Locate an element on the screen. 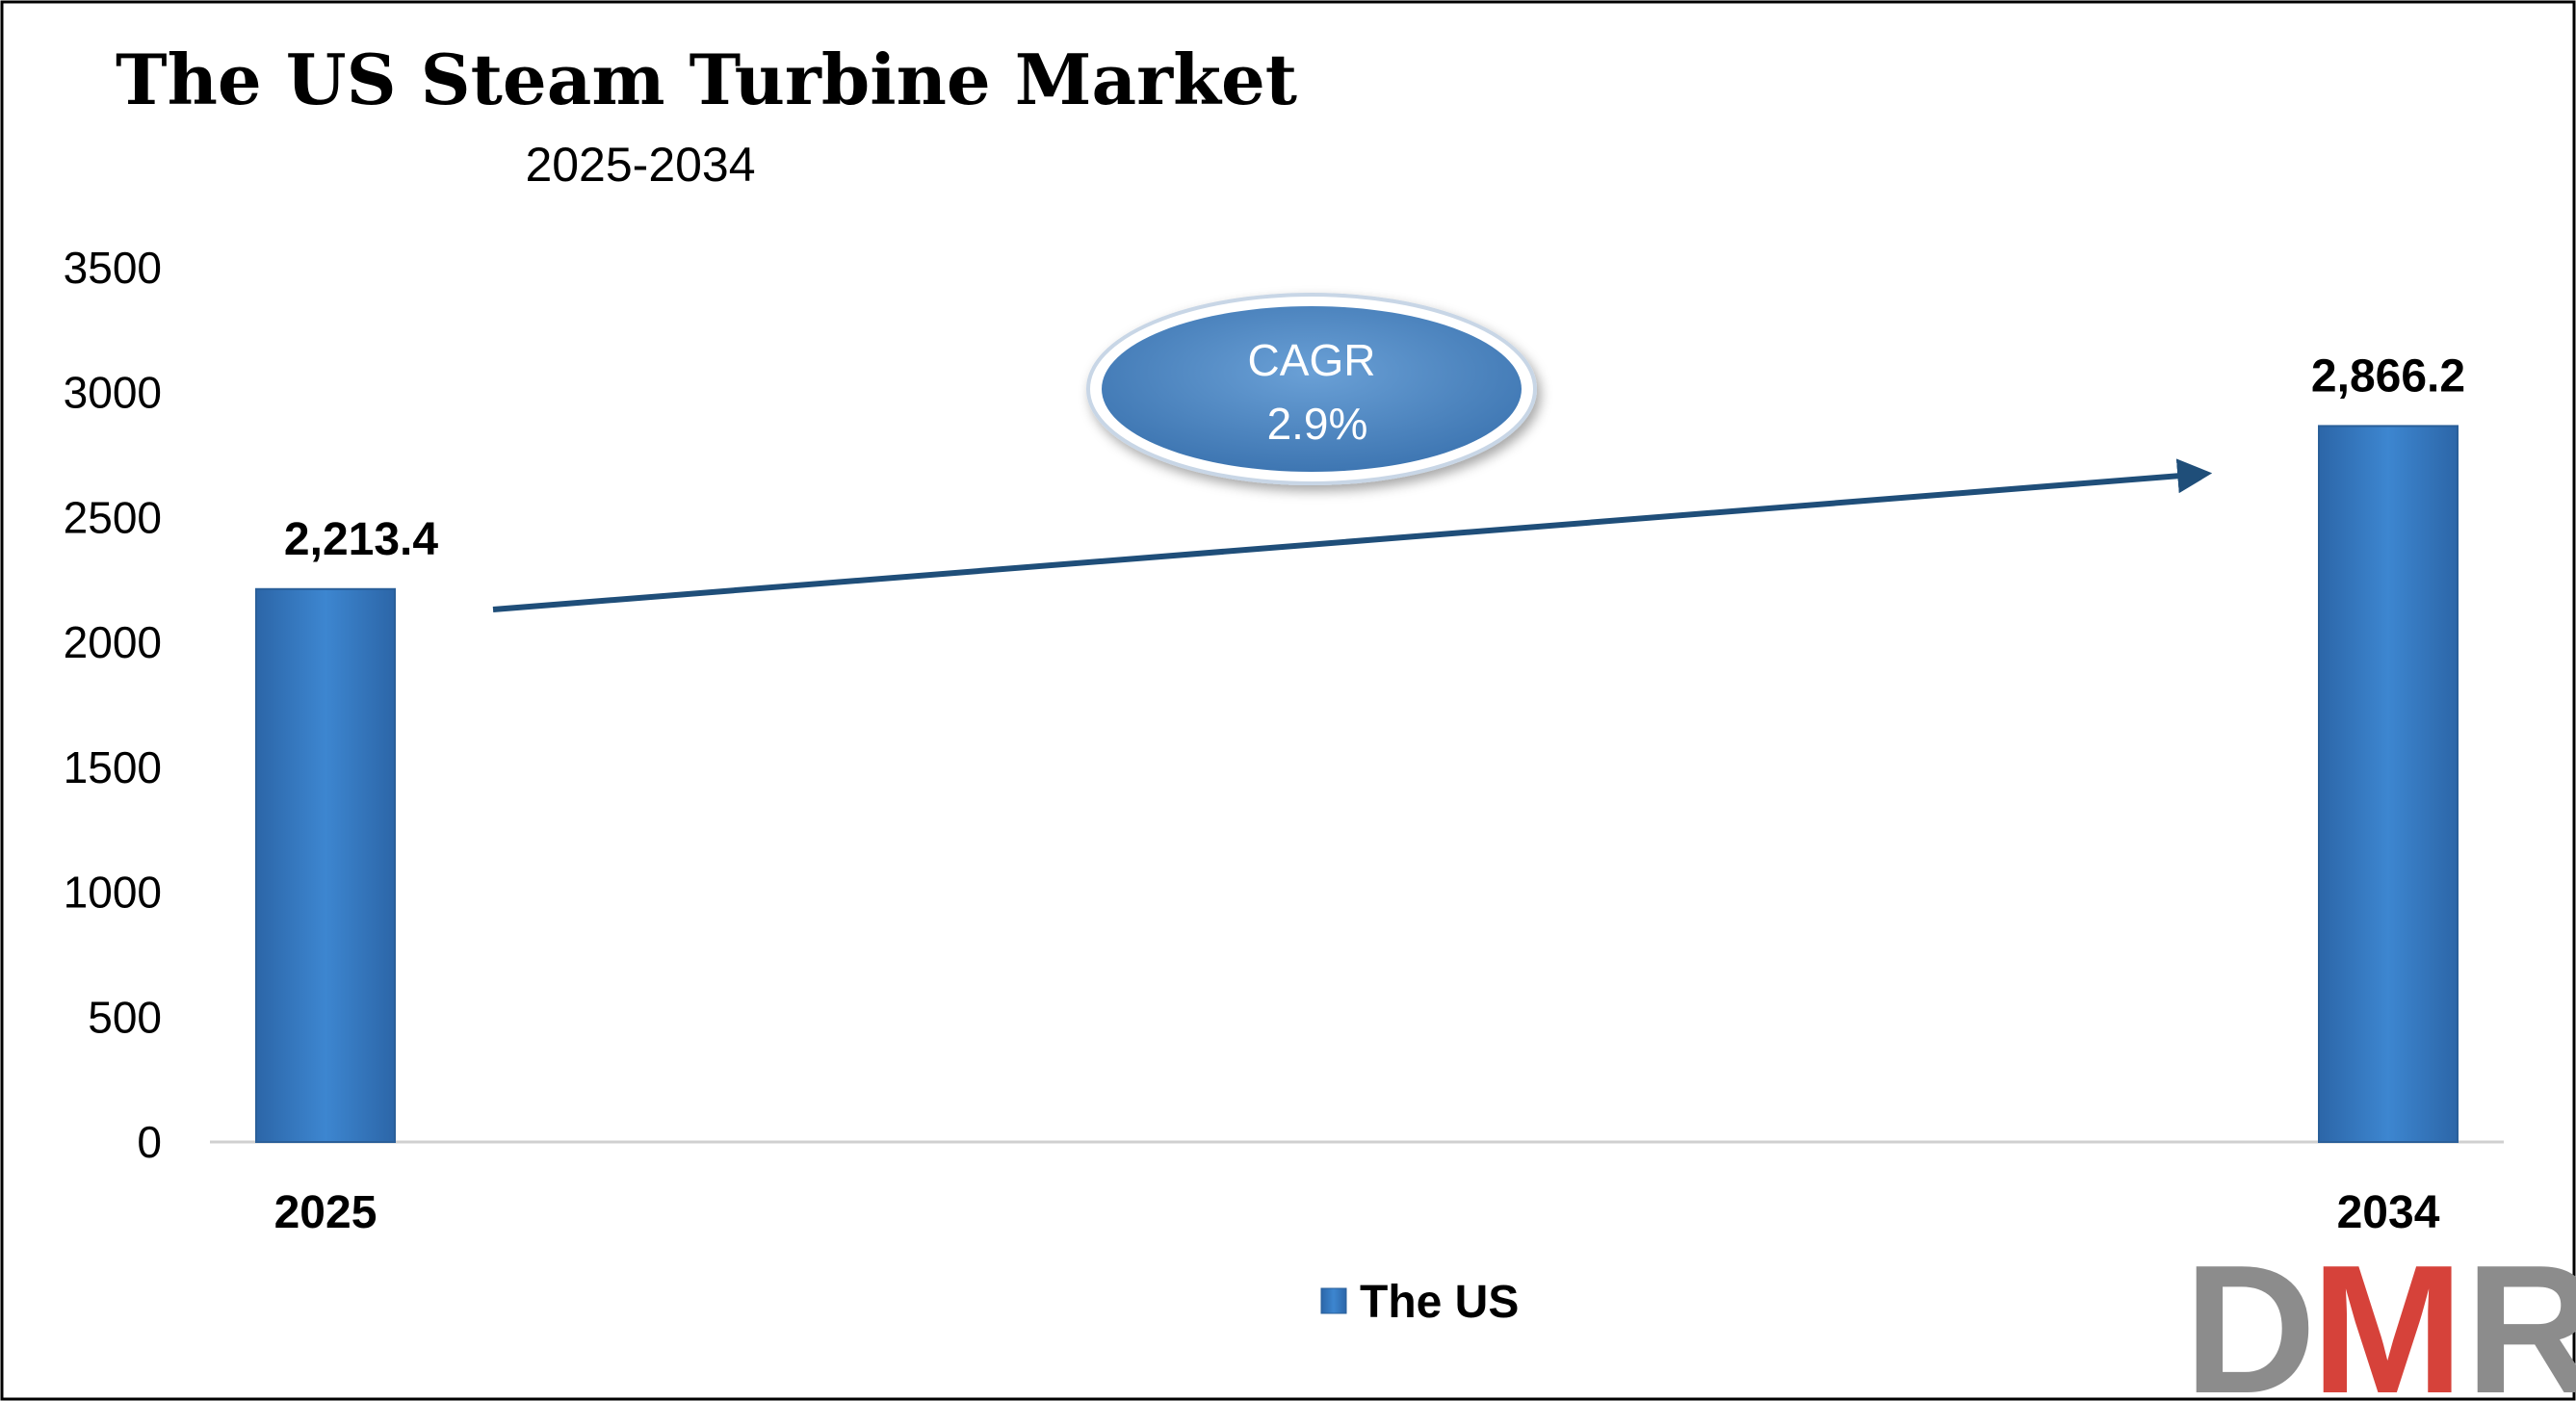  y-axis-ticks: 0 500 1000 1500 2000 2500 3000 3500 is located at coordinates (113, 705).